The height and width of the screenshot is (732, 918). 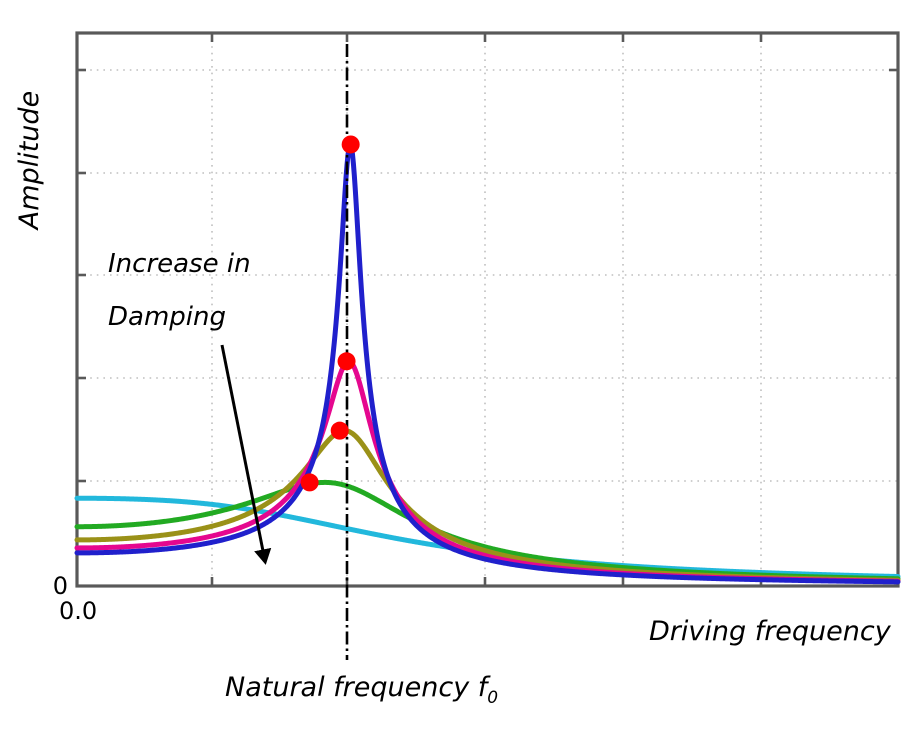 What do you see at coordinates (179, 264) in the screenshot?
I see `annotation-line-1: Increase in` at bounding box center [179, 264].